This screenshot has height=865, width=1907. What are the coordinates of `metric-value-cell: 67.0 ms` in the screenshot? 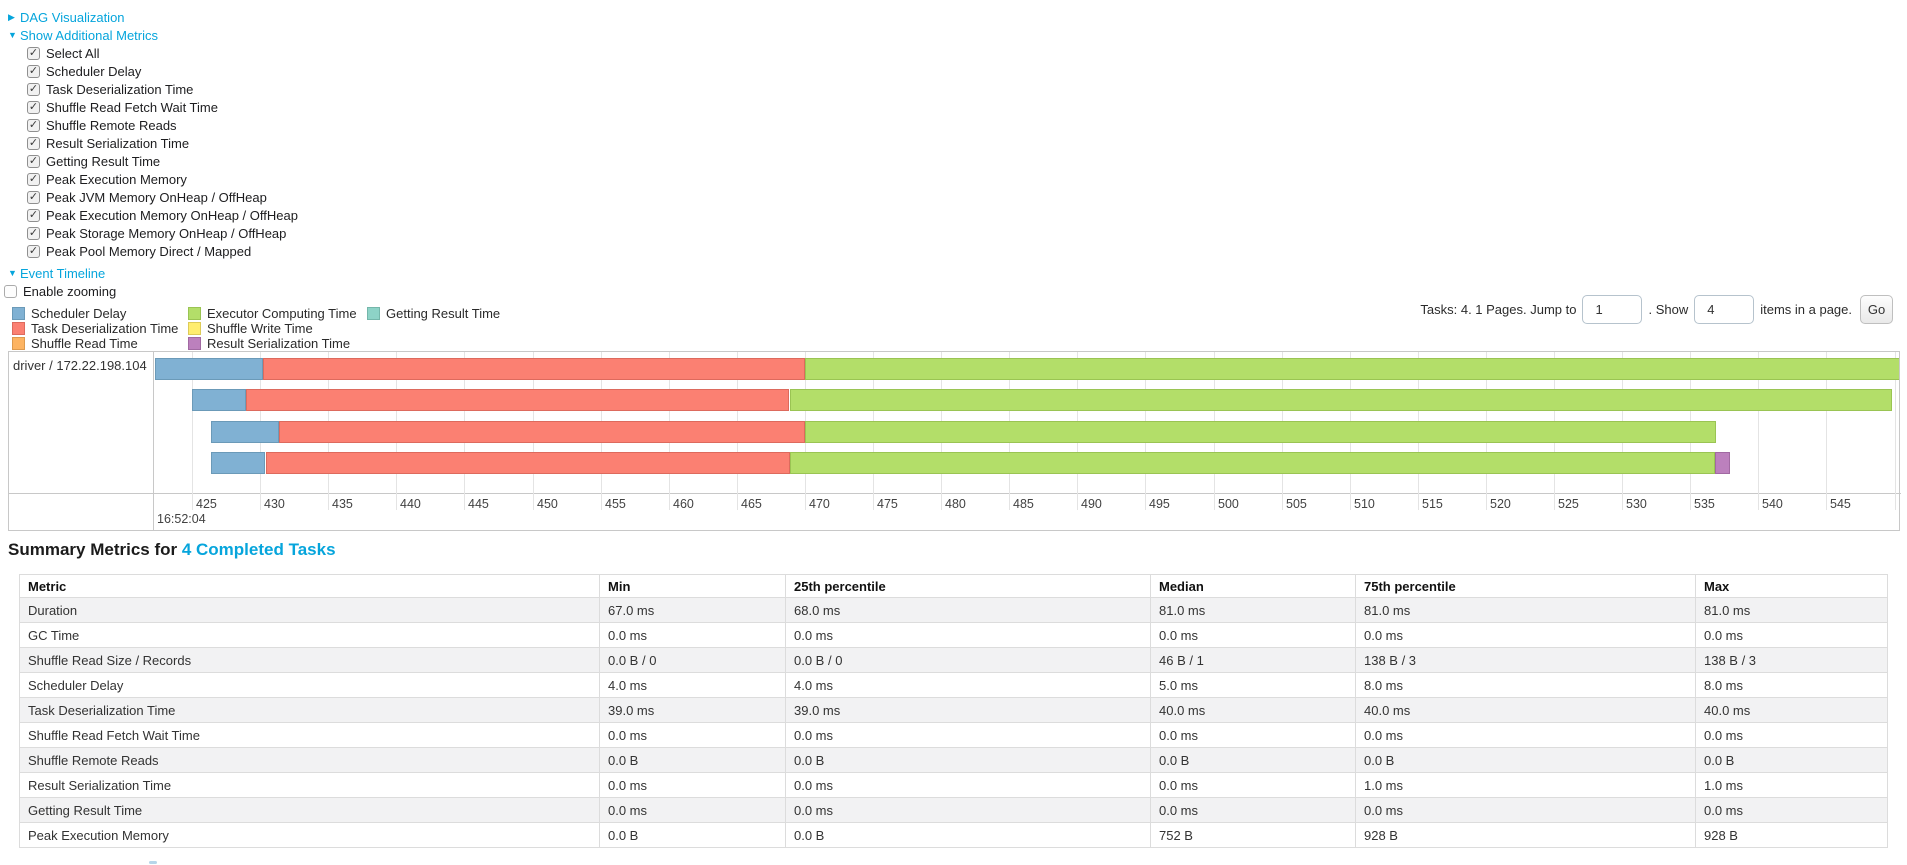 It's located at (692, 610).